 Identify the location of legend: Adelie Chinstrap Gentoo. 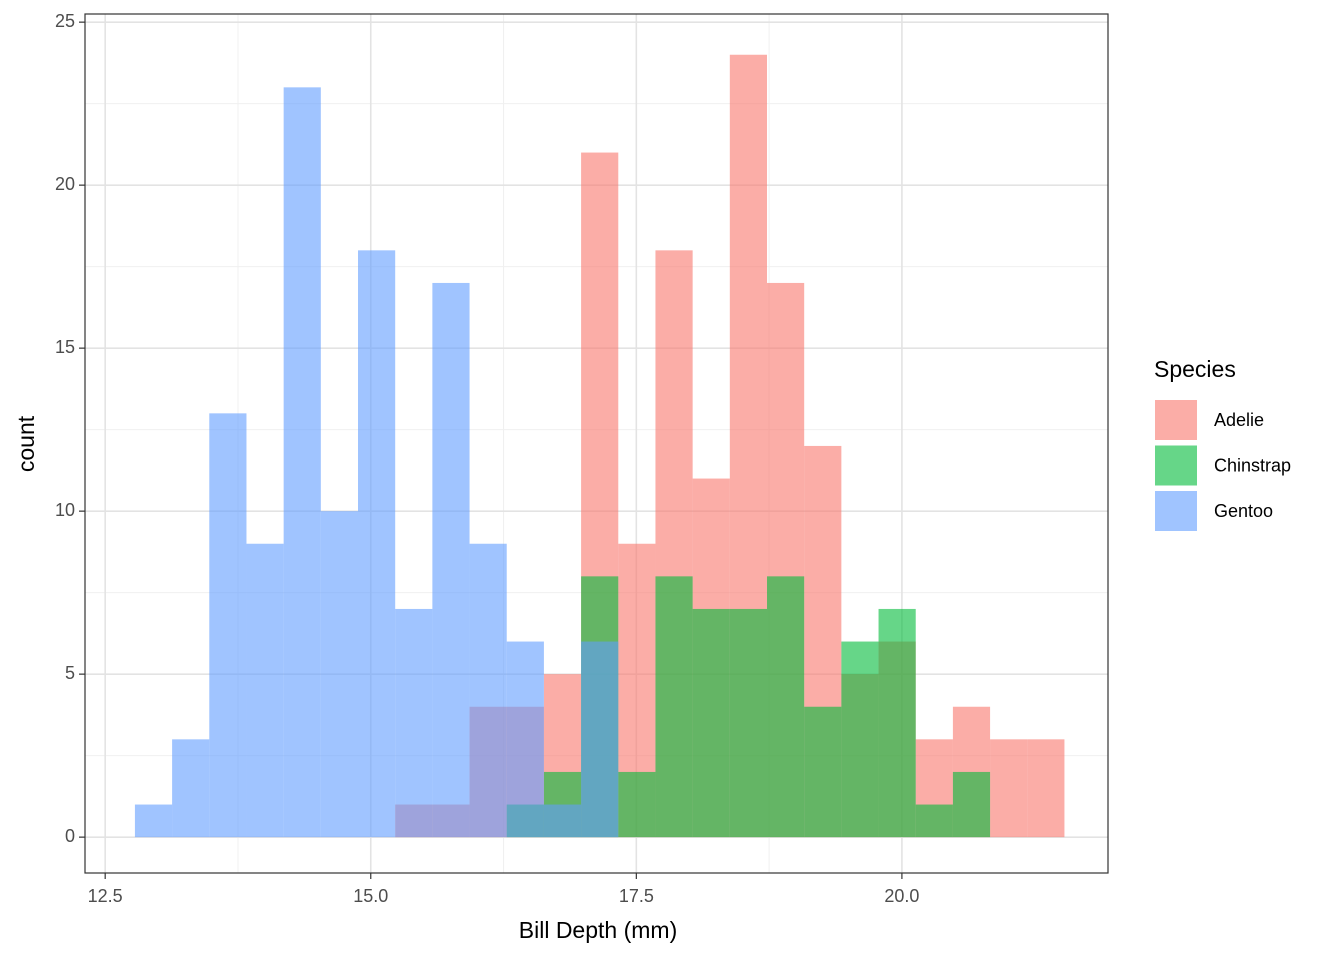
(1223, 465).